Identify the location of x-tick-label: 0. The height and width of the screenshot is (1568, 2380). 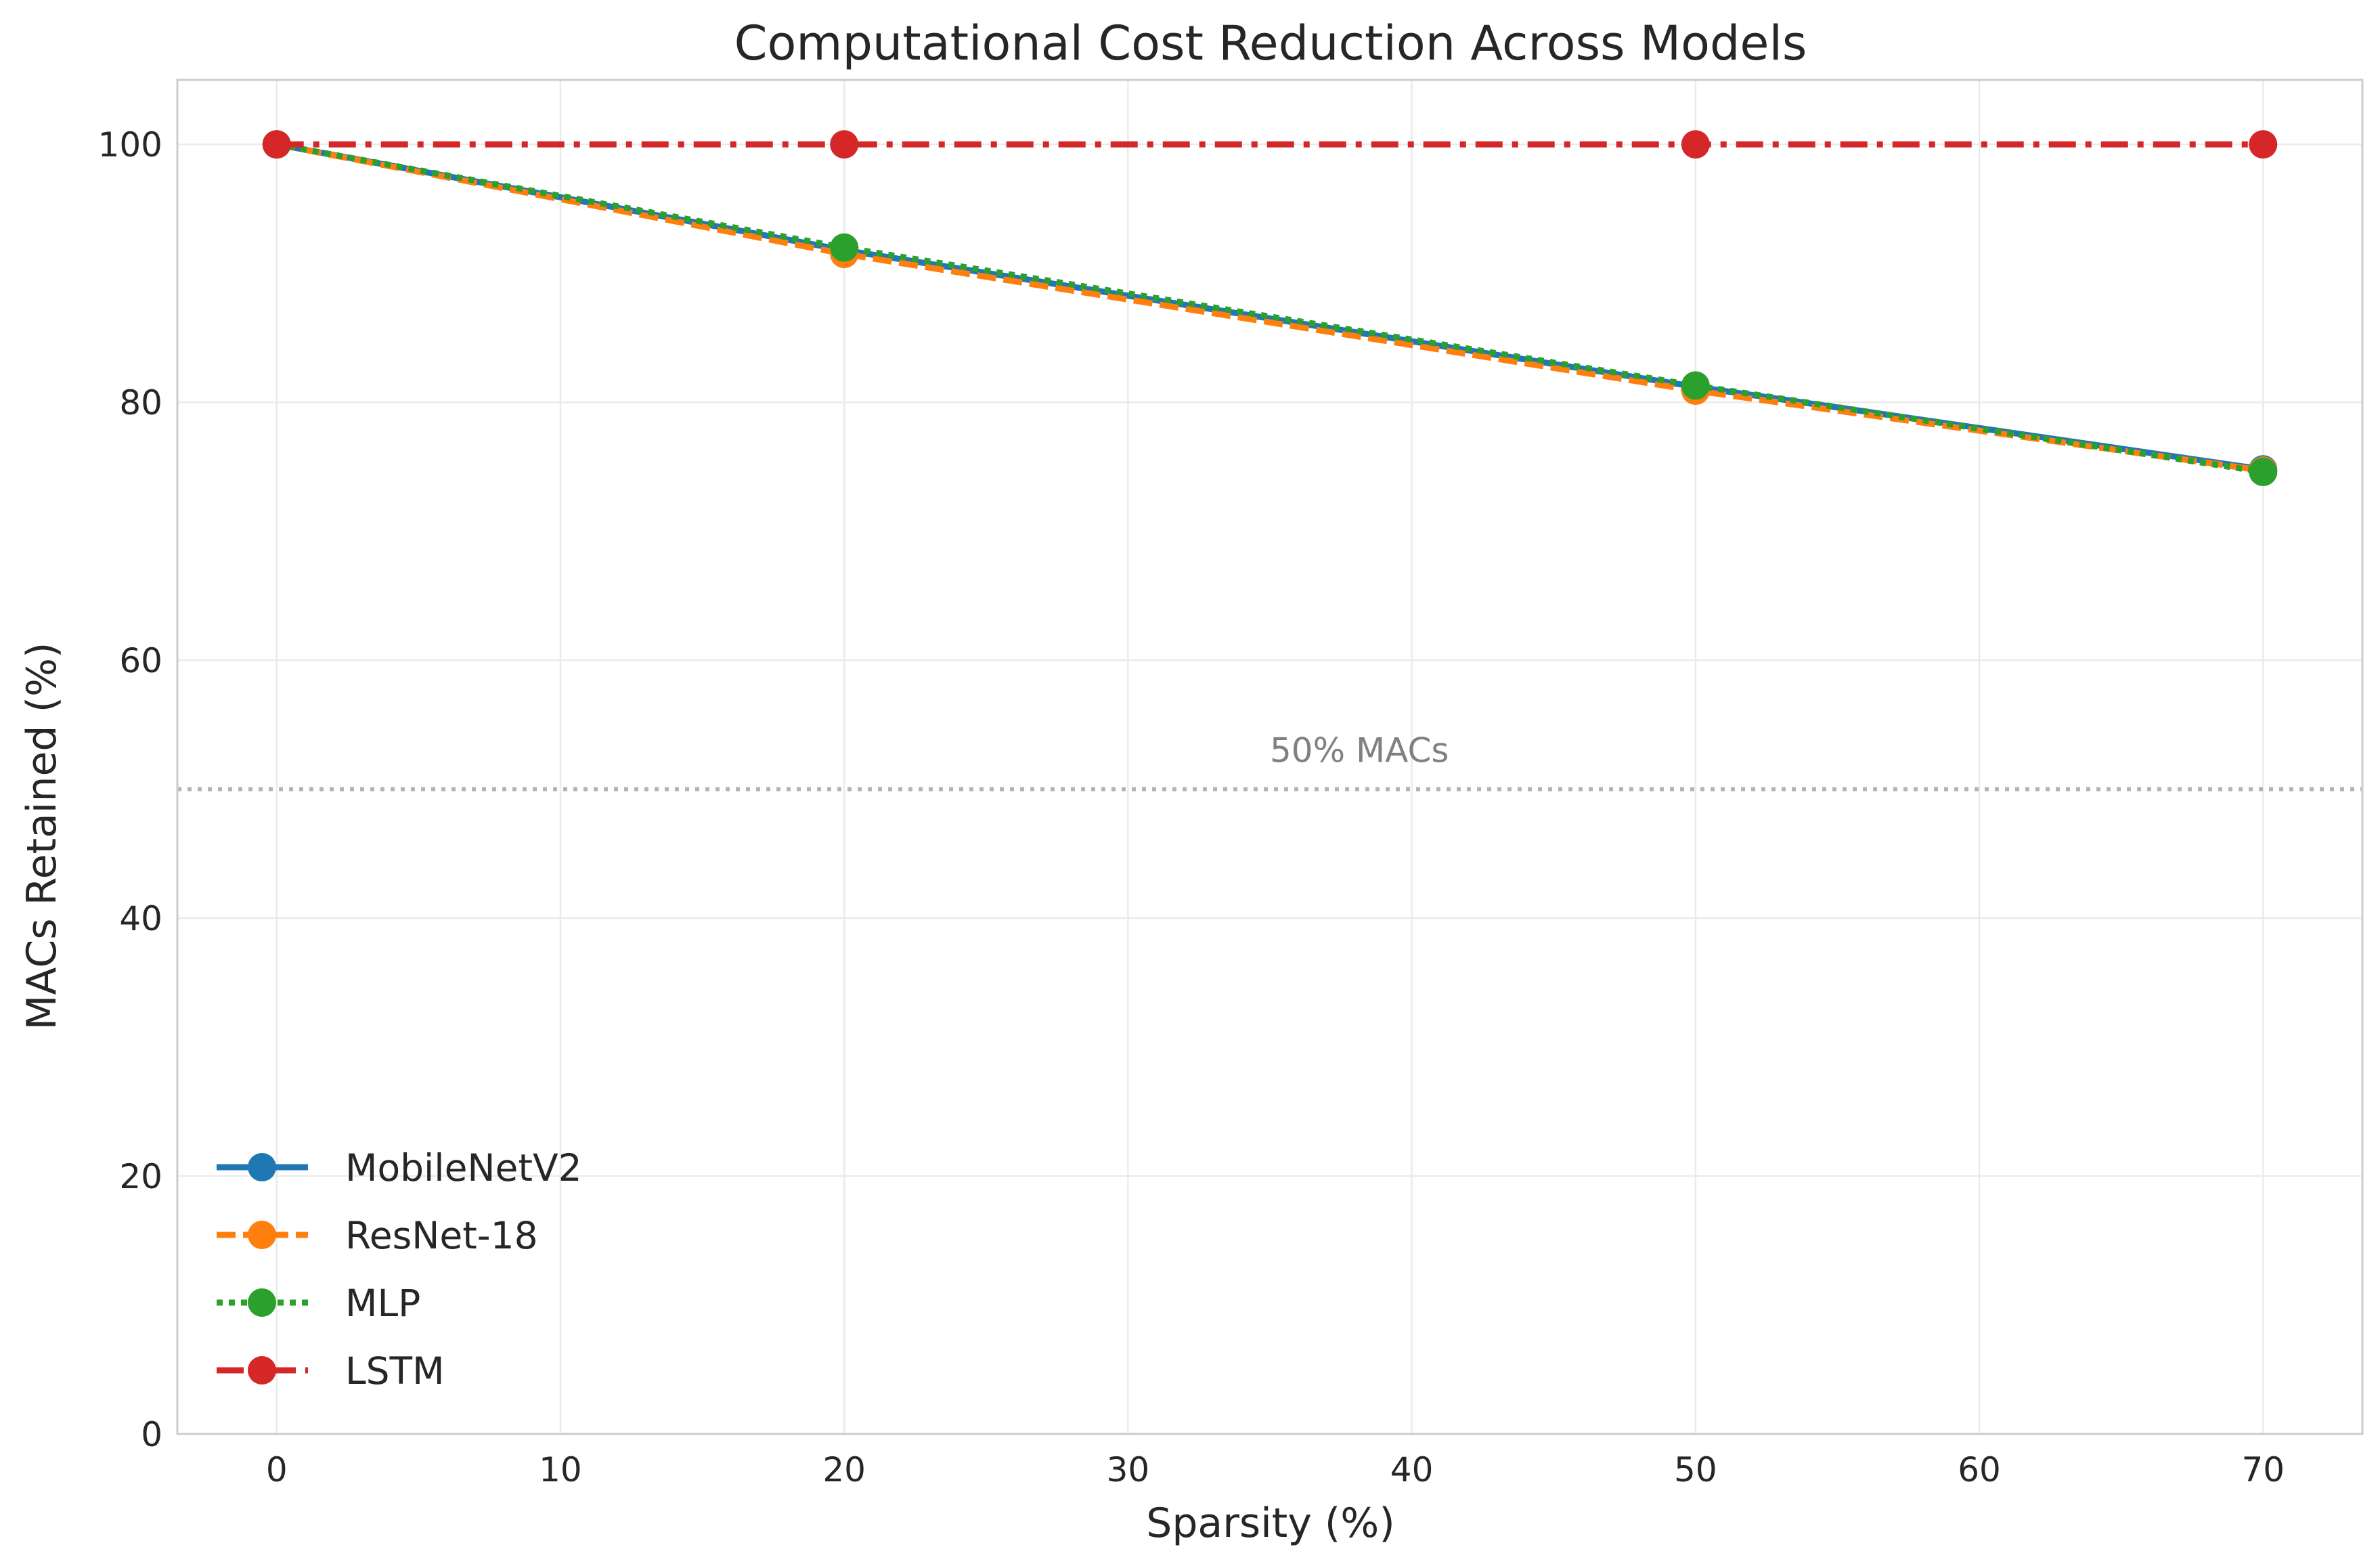
(277, 1469).